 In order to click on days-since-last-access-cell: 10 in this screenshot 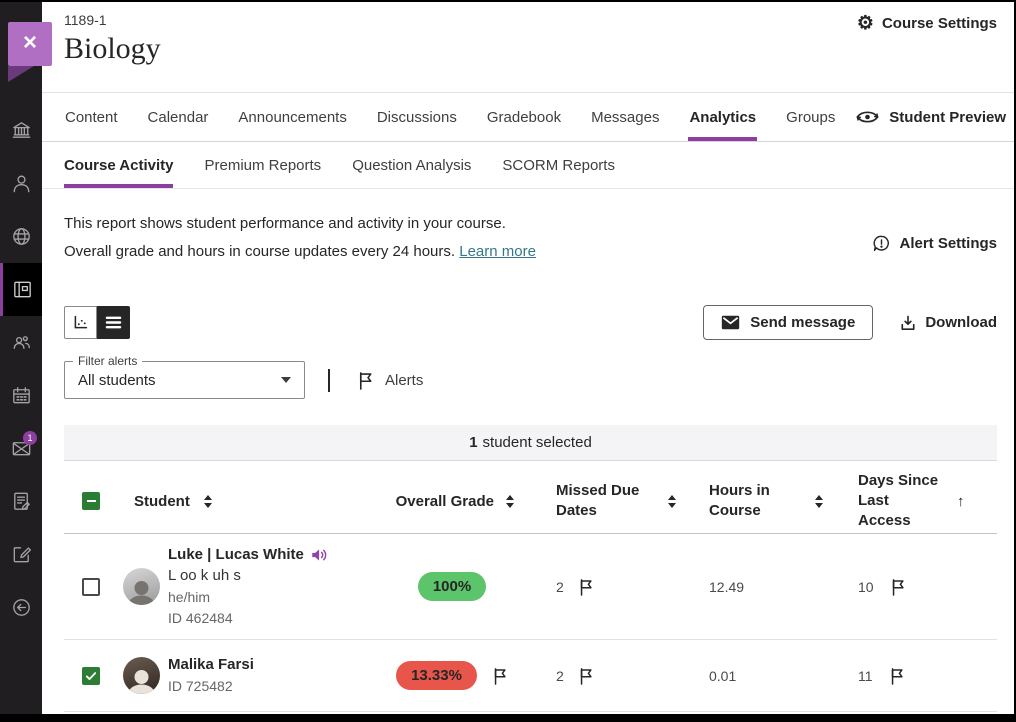, I will do `click(918, 587)`.